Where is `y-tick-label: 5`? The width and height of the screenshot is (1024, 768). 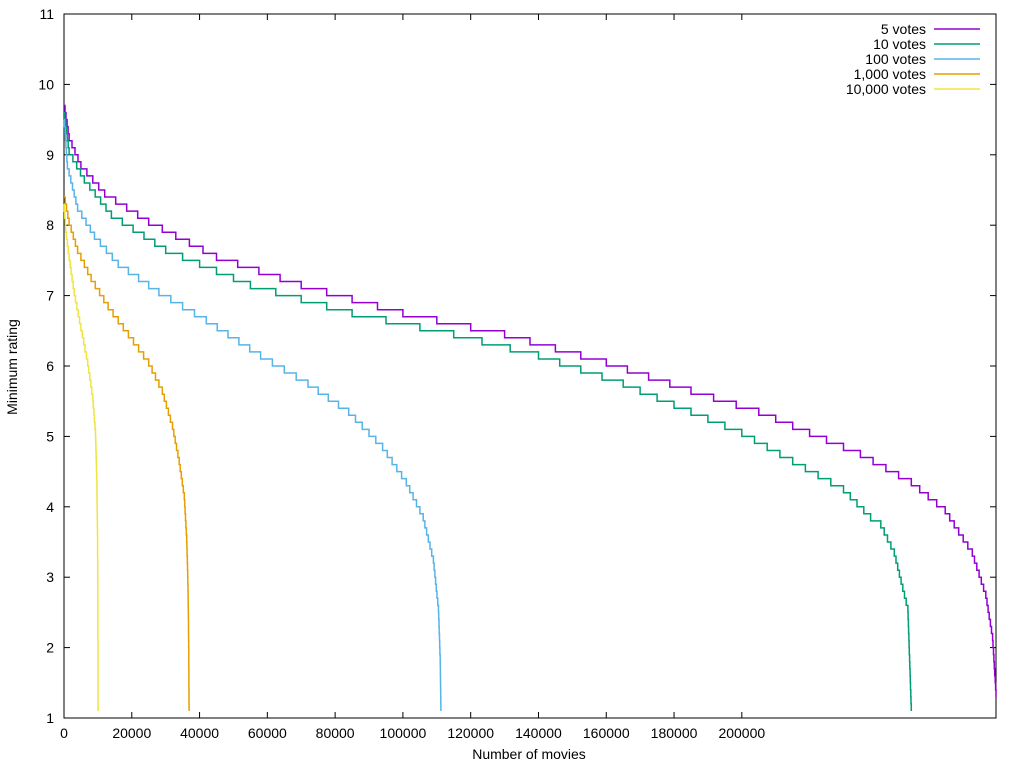 y-tick-label: 5 is located at coordinates (50, 436).